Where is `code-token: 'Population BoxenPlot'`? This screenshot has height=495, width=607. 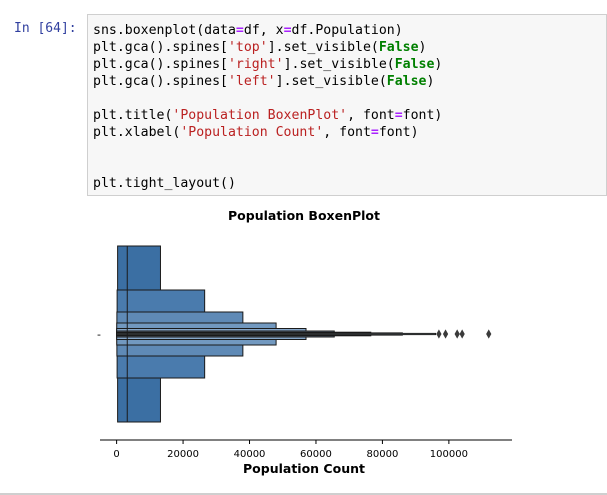 code-token: 'Population BoxenPlot' is located at coordinates (260, 115).